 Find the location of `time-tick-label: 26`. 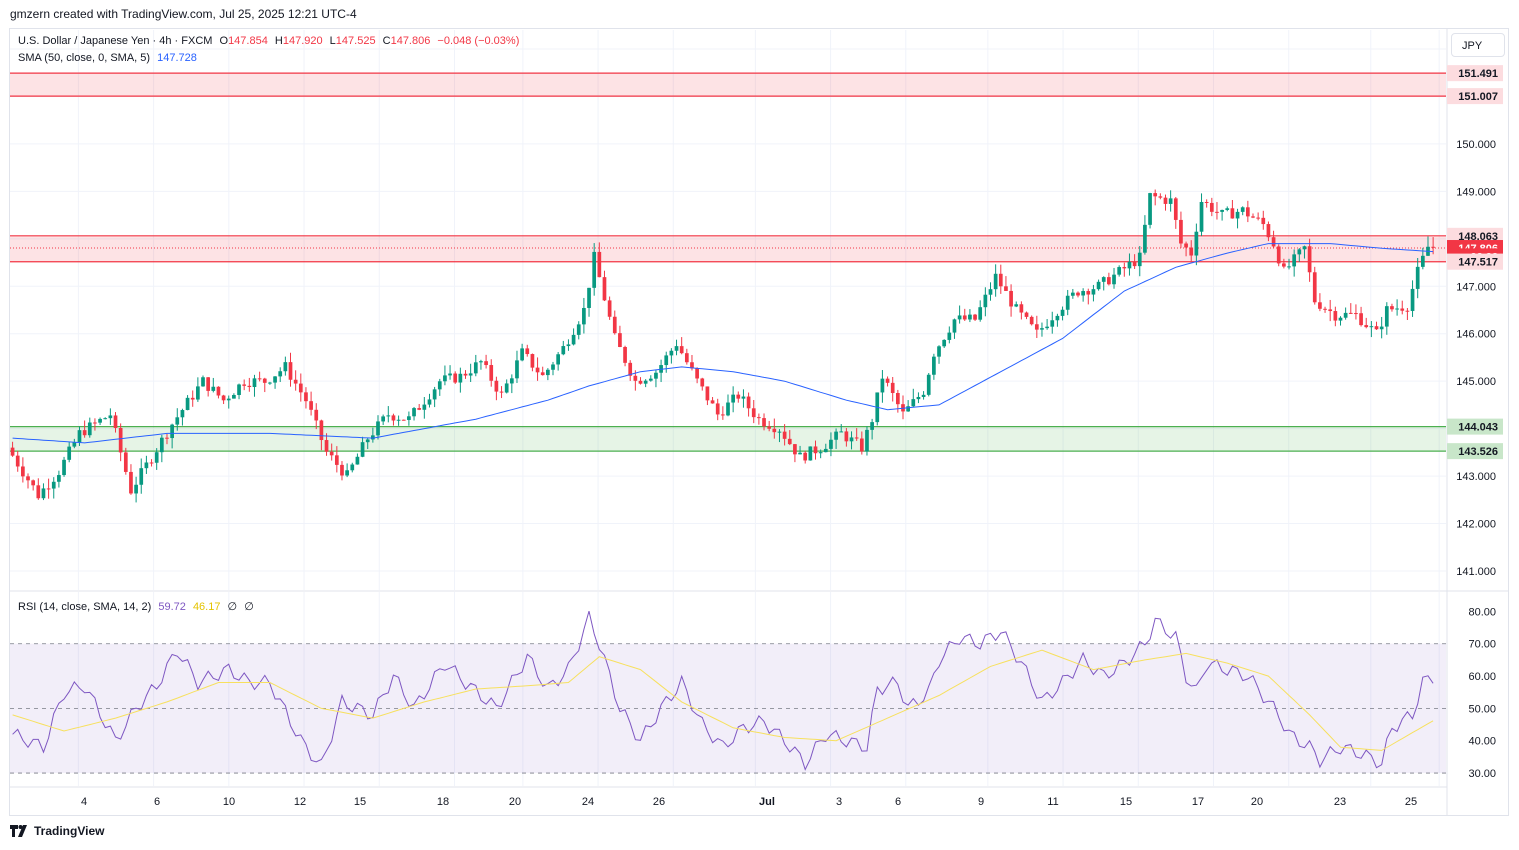

time-tick-label: 26 is located at coordinates (659, 802).